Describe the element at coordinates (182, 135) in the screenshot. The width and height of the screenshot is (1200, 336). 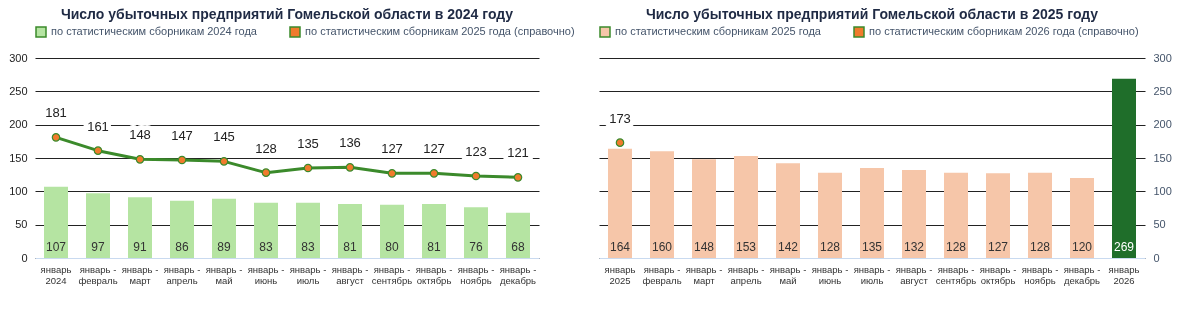
I see `data-label: 147` at that location.